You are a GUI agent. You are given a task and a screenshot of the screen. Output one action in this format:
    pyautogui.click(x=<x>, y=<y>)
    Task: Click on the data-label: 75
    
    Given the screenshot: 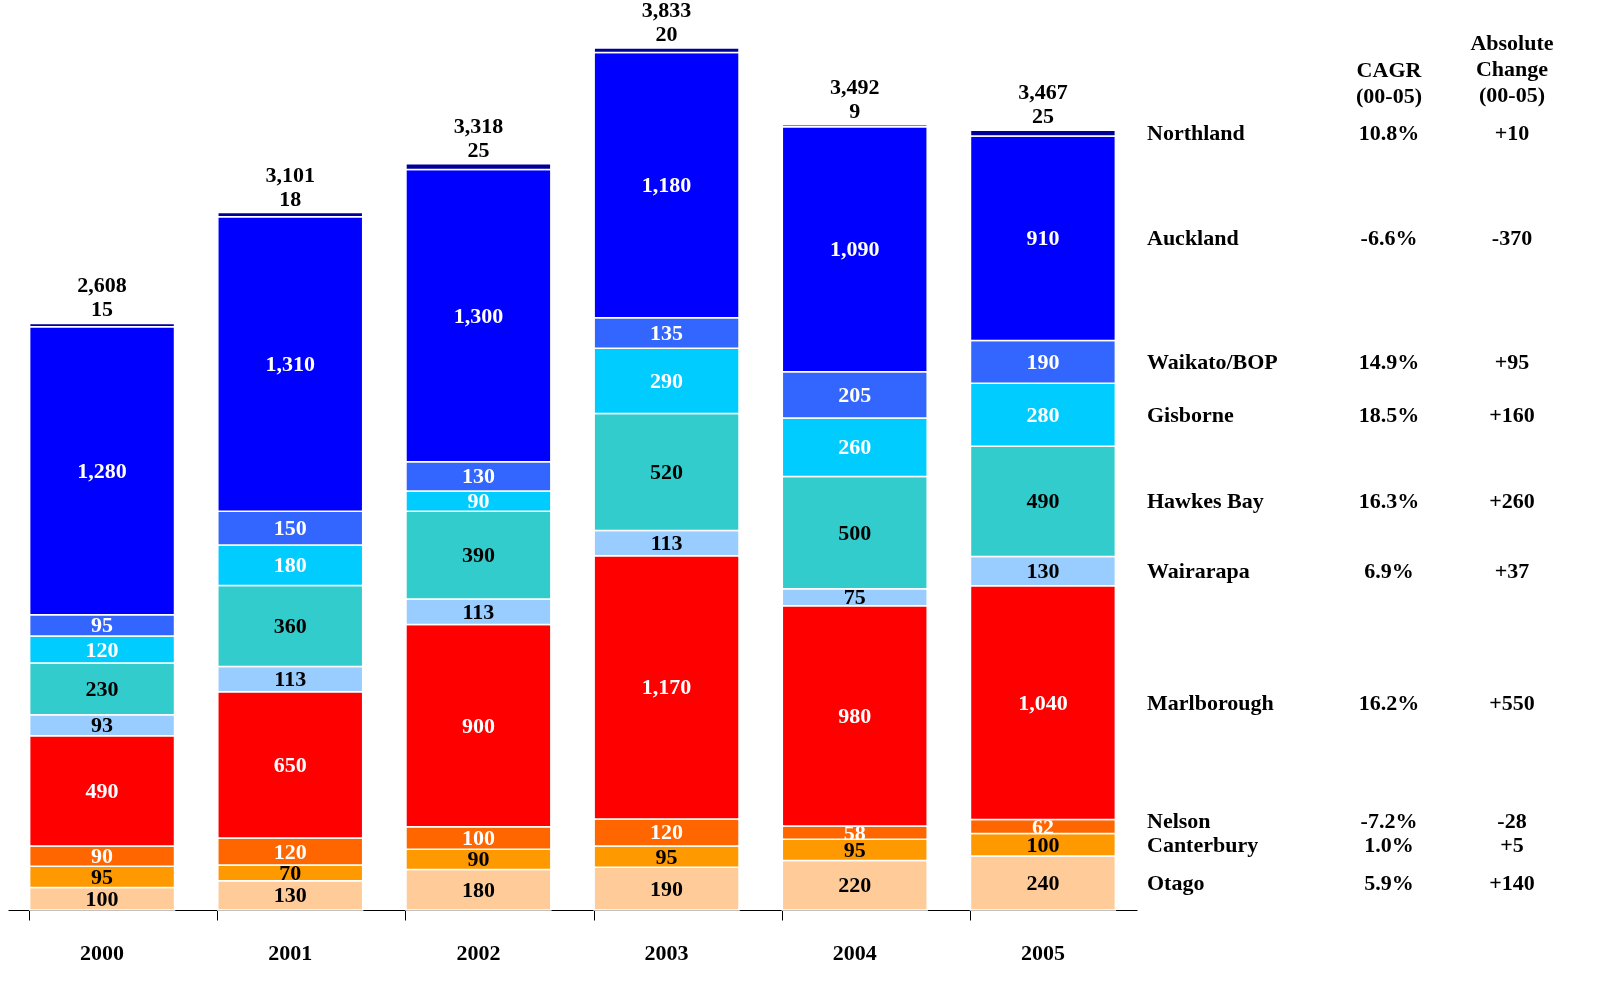 What is the action you would take?
    pyautogui.click(x=854, y=597)
    